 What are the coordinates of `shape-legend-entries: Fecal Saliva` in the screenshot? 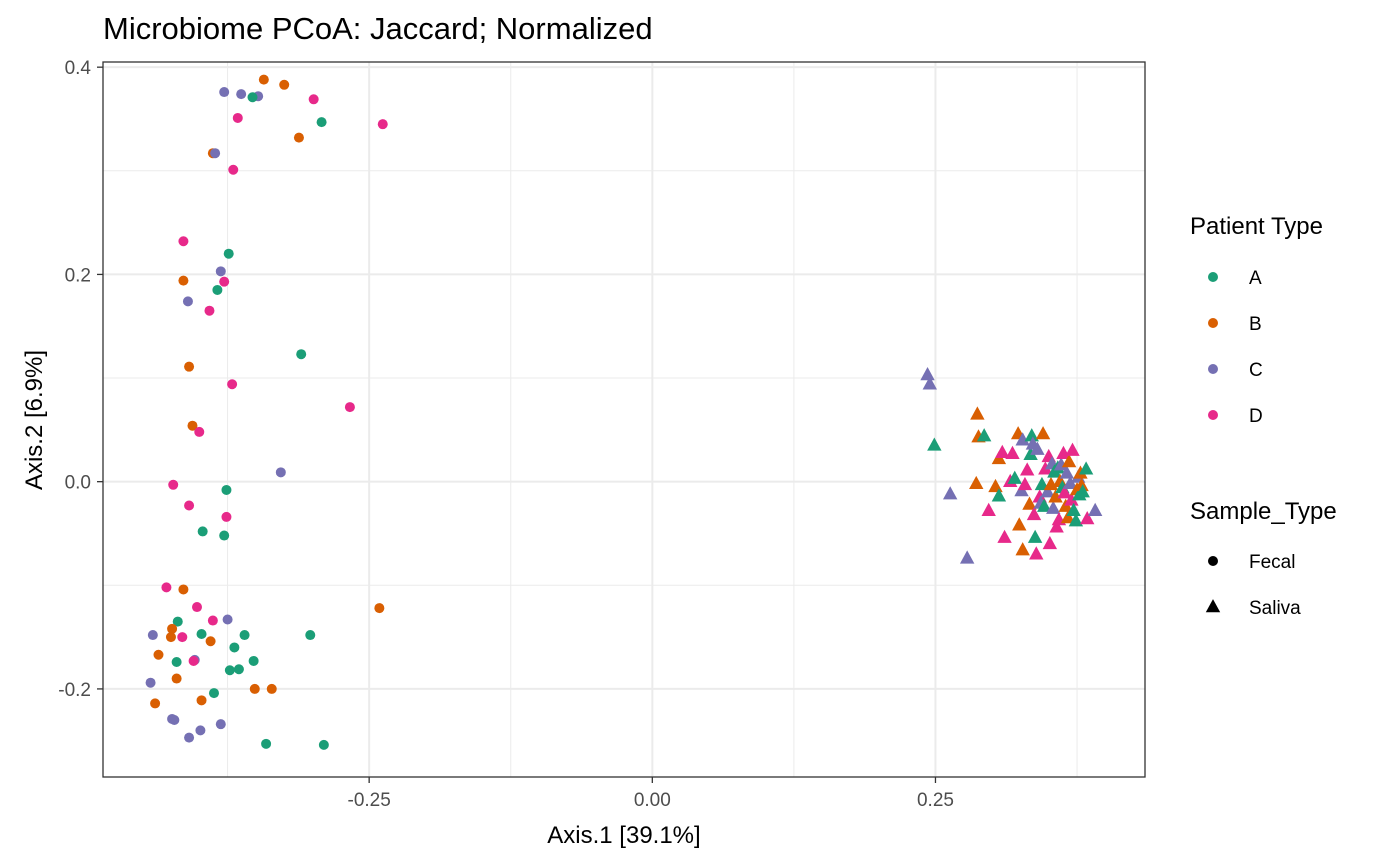 It's located at (1253, 585).